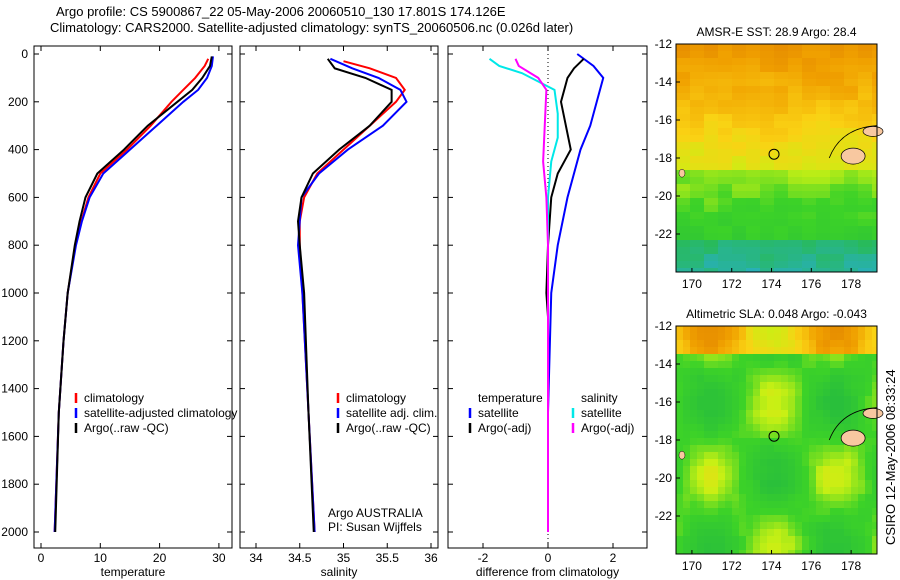  I want to click on y-tick-label: 1400, so click(14, 389).